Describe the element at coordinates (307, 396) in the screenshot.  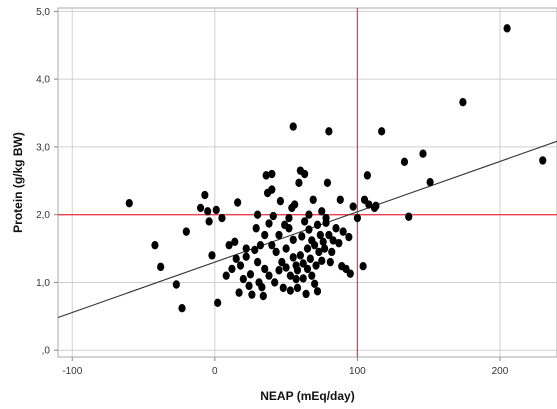
I see `x-axis-title: NEAP (mEq/day)` at that location.